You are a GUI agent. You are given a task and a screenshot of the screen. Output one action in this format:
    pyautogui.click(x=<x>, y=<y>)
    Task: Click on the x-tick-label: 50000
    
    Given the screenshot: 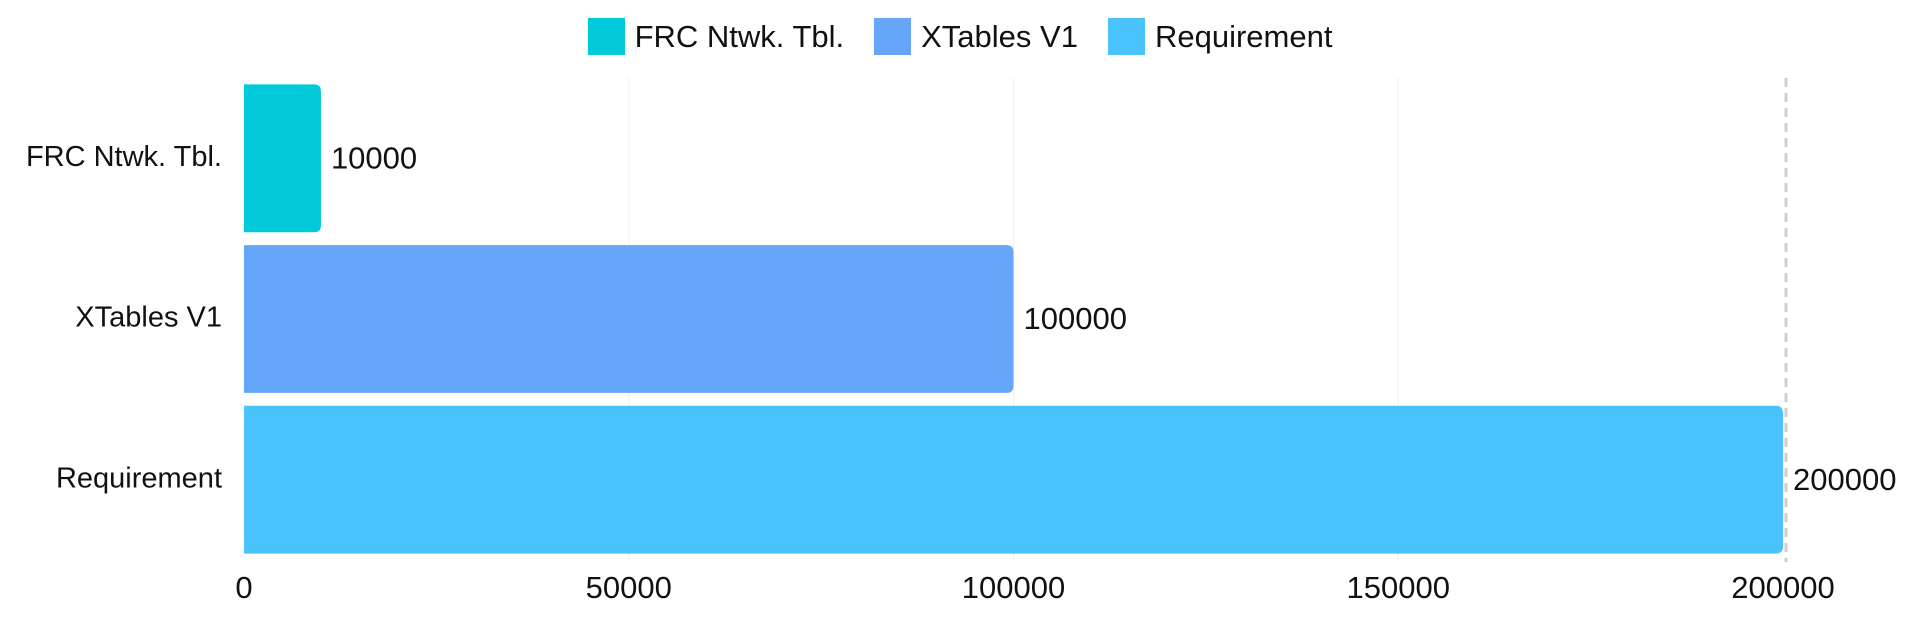 What is the action you would take?
    pyautogui.click(x=629, y=587)
    